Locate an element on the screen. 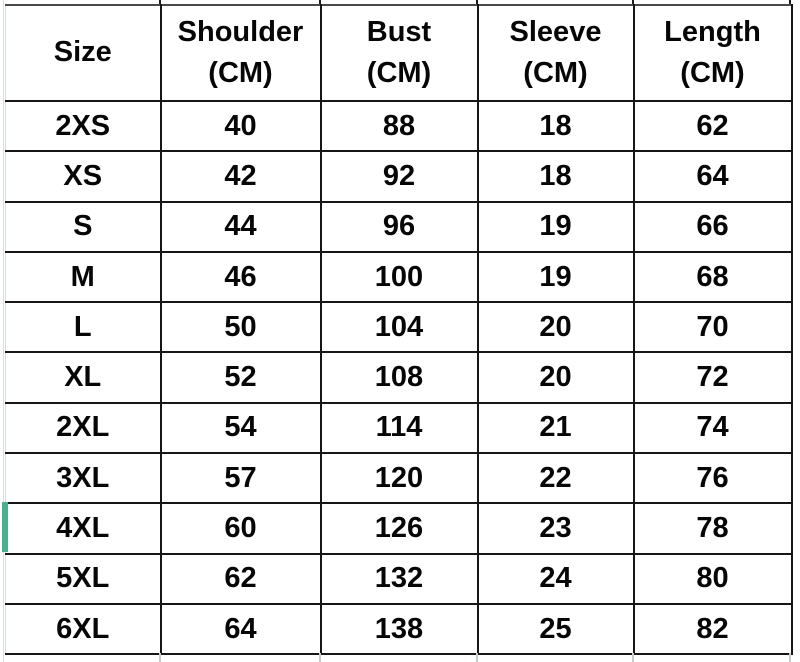 The image size is (800, 662). table-row-s: S 44 96 19 66 is located at coordinates (399, 226).